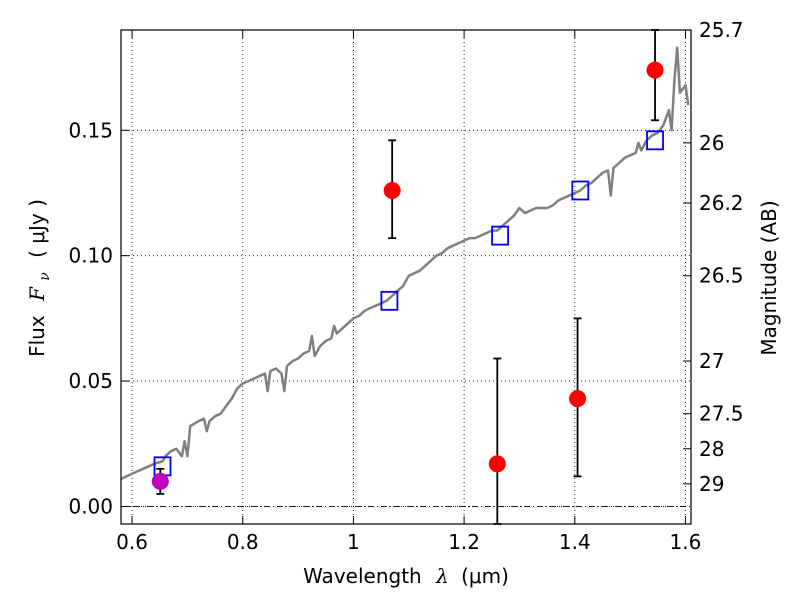 This screenshot has height=600, width=800. Describe the element at coordinates (575, 542) in the screenshot. I see `x-tick-label: 1.4` at that location.